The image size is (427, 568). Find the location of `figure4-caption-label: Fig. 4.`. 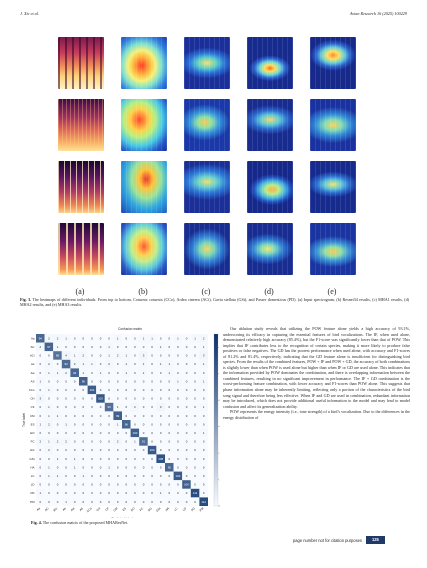

figure4-caption-label: Fig. 4. is located at coordinates (36, 522).